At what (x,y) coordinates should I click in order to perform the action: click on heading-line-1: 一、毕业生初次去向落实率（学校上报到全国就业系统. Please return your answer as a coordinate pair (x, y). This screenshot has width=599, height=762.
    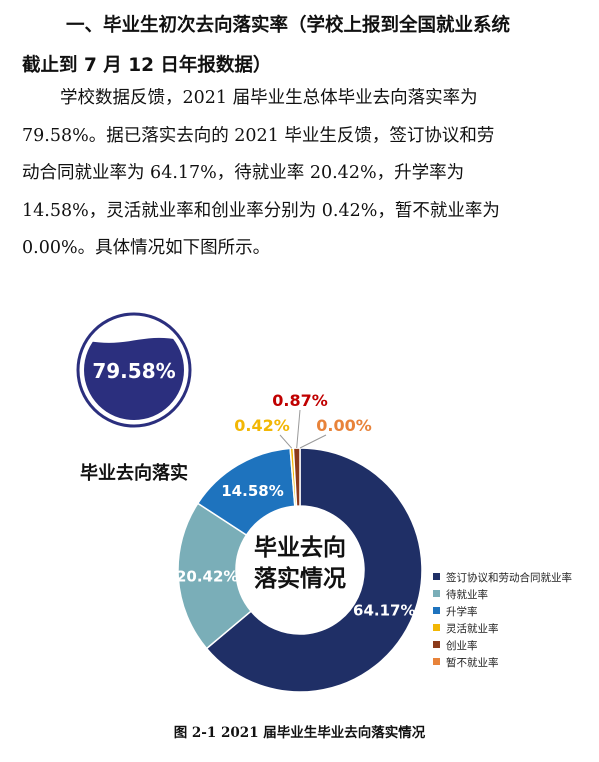
    Looking at the image, I should click on (288, 25).